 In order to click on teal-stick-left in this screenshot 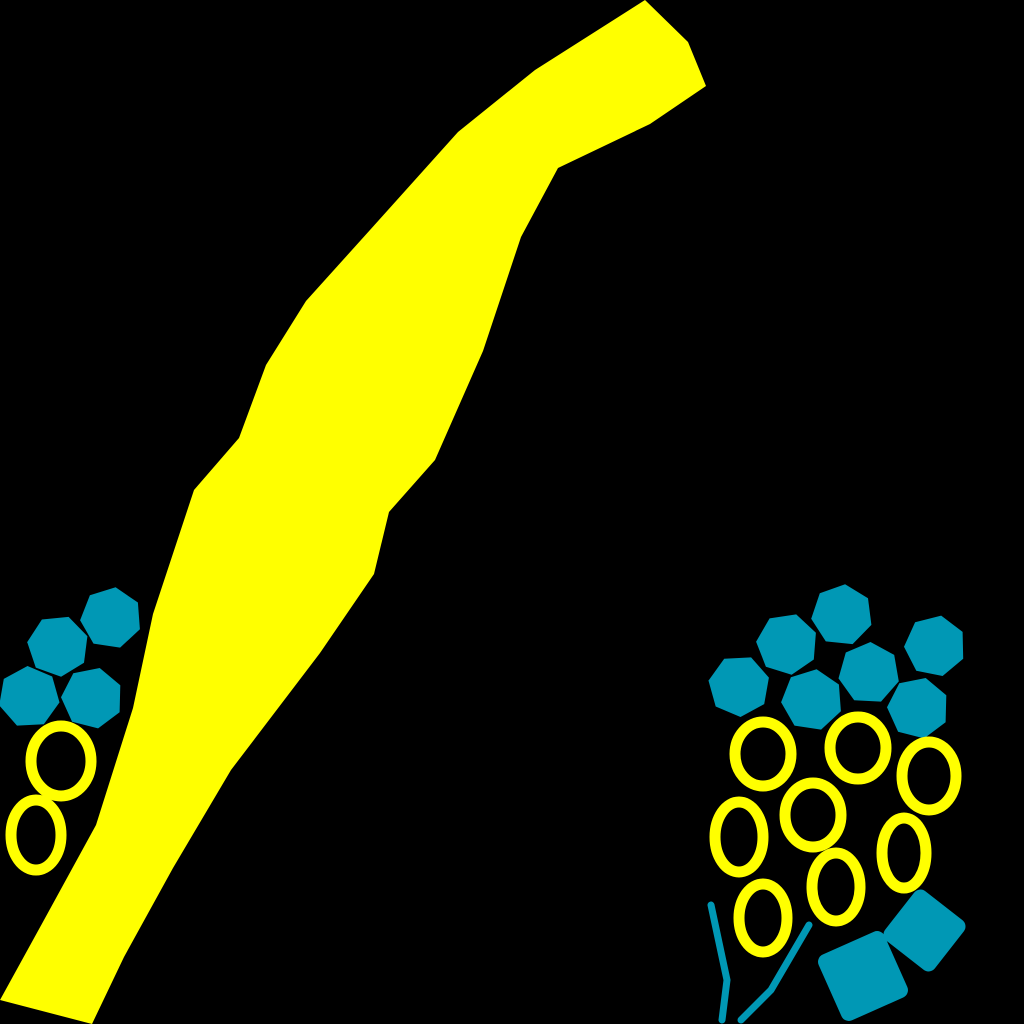, I will do `click(719, 962)`.